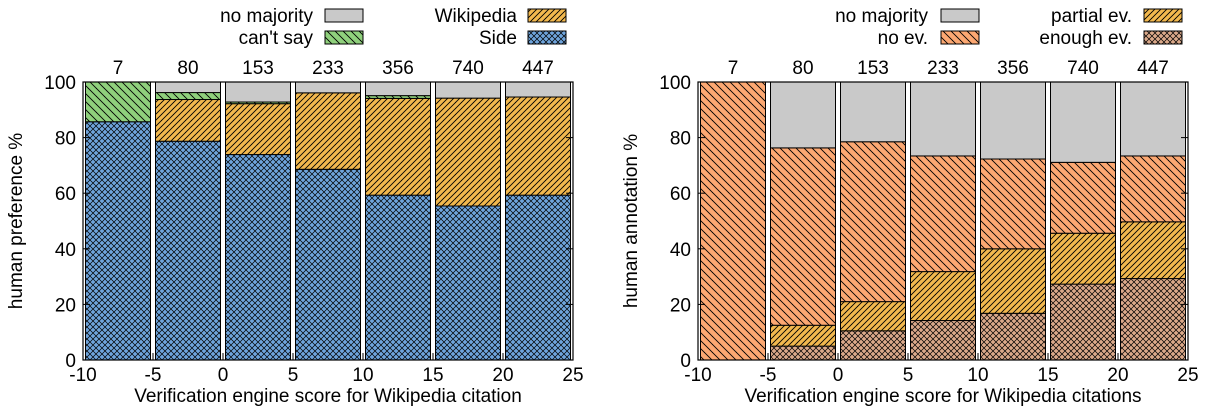  Describe the element at coordinates (733, 221) in the screenshot. I see `bar-no-ev-bin-0-pattern` at that location.